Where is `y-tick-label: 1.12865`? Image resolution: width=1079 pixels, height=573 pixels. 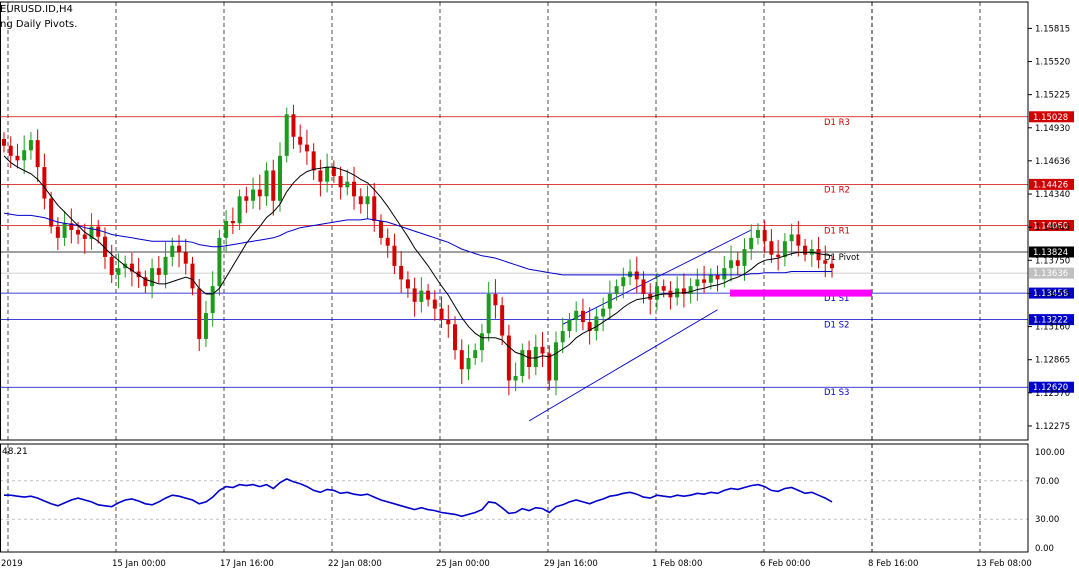
y-tick-label: 1.12865 is located at coordinates (1052, 361).